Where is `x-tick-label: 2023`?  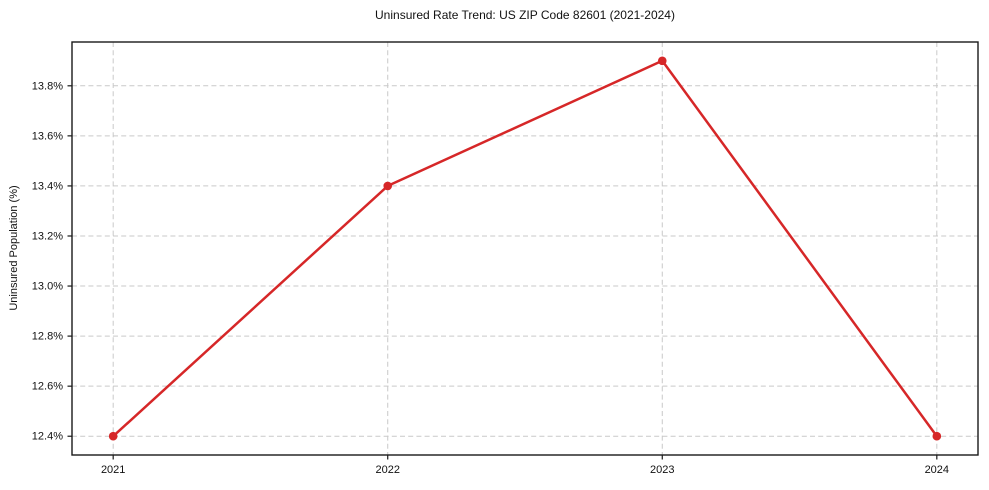
x-tick-label: 2023 is located at coordinates (662, 470).